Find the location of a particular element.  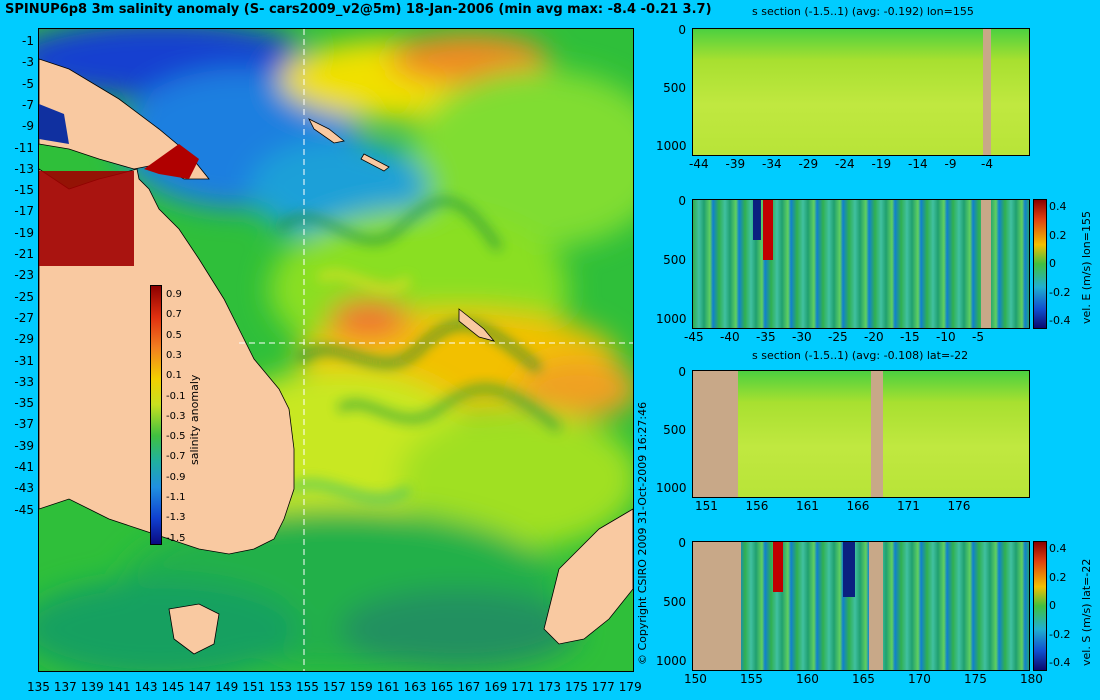

map-lat-tick-label: -9 is located at coordinates (28, 126).